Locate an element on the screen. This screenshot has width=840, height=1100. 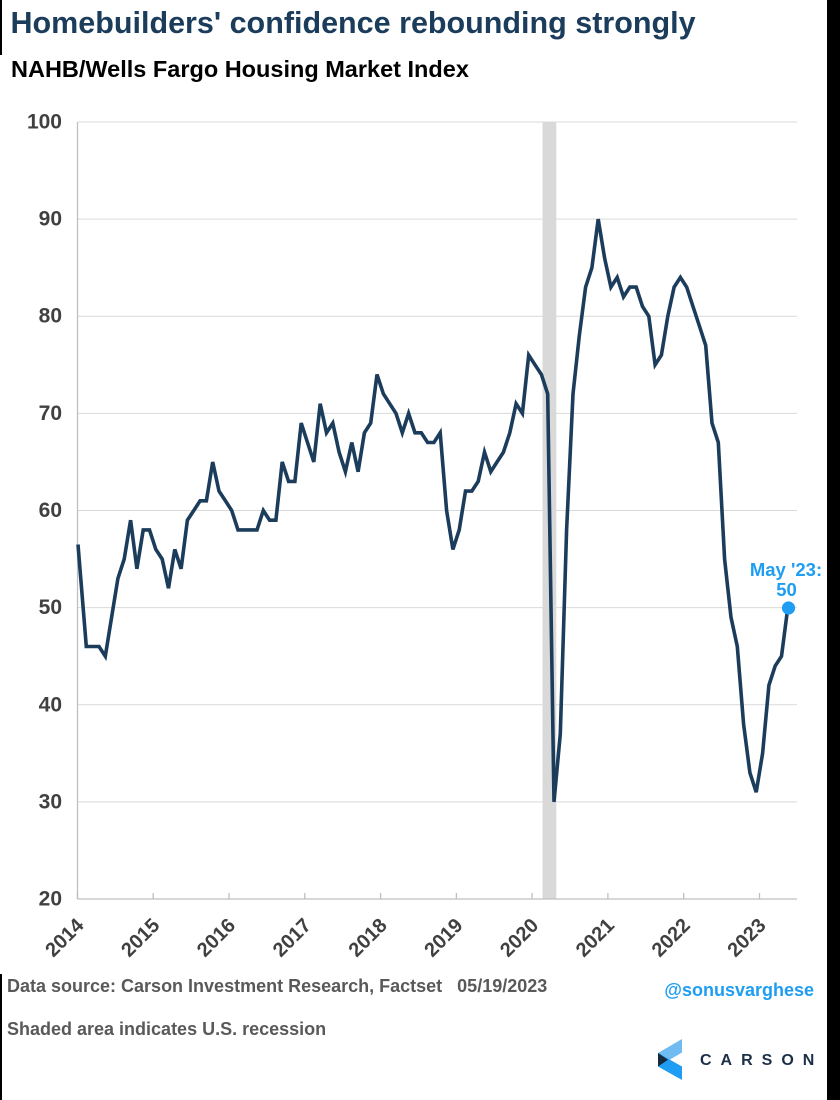
svg-text: 2015 is located at coordinates (140, 937).